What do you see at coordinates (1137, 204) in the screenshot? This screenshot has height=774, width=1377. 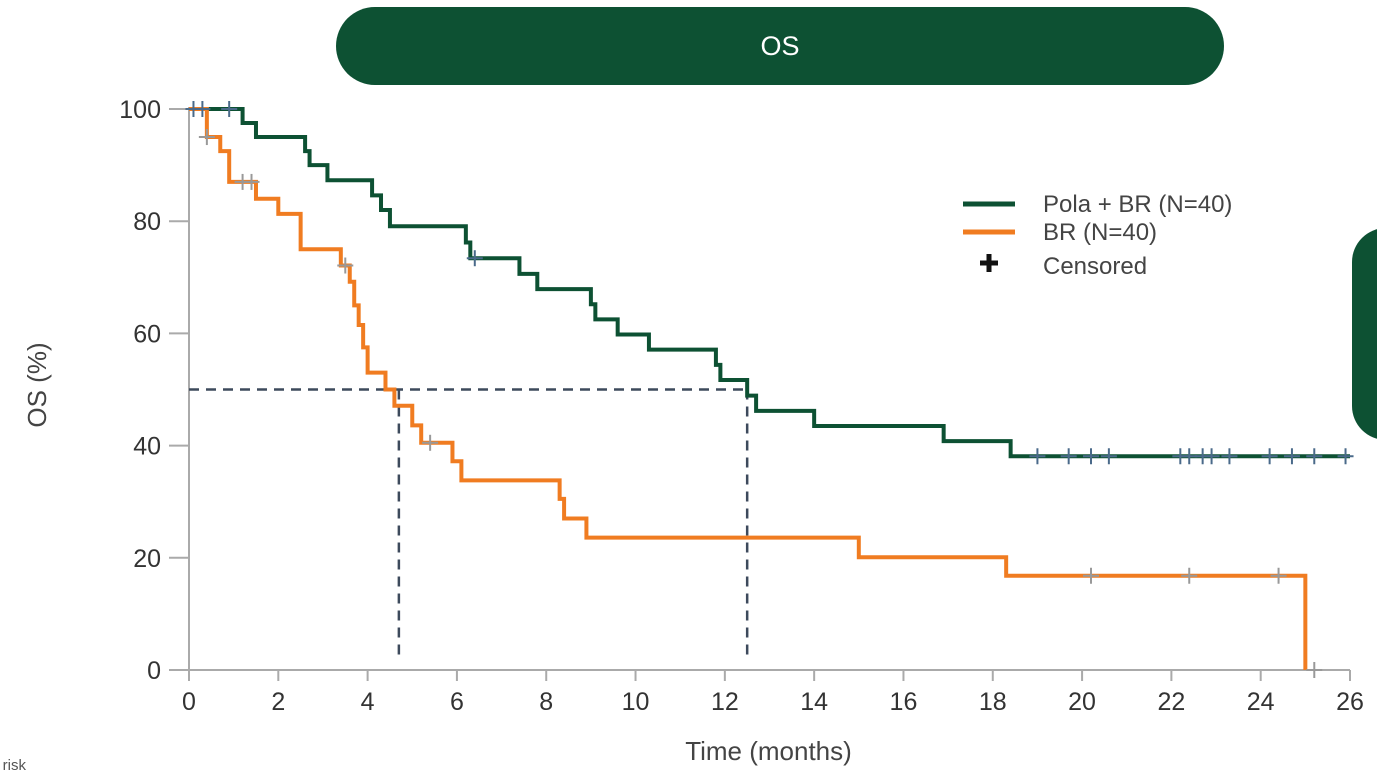 I see `legend-label: Pola + BR (N=40)` at bounding box center [1137, 204].